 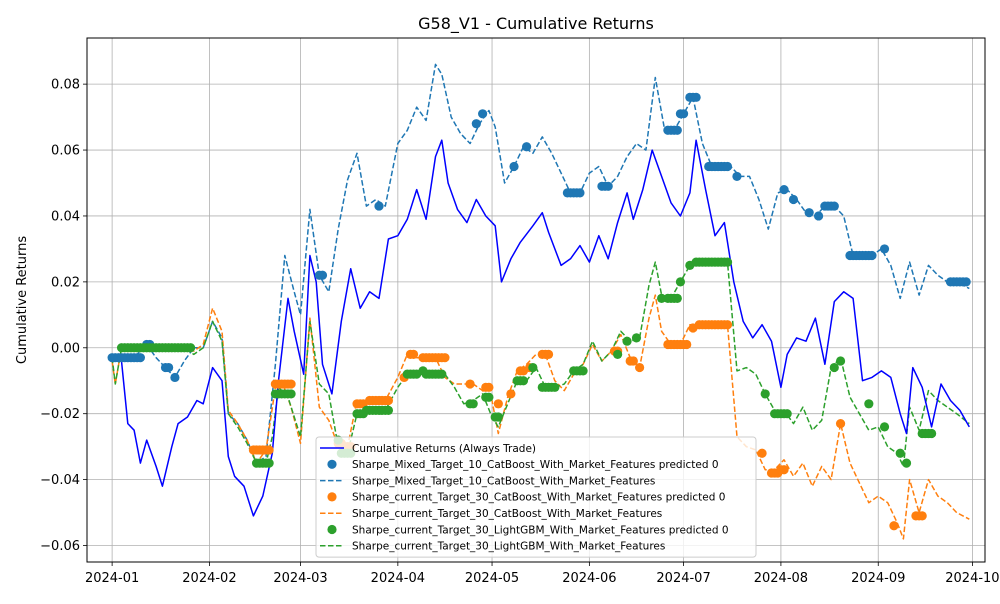 I want to click on chart-title: G58_V1 - Cumulative Returns, so click(x=536, y=24).